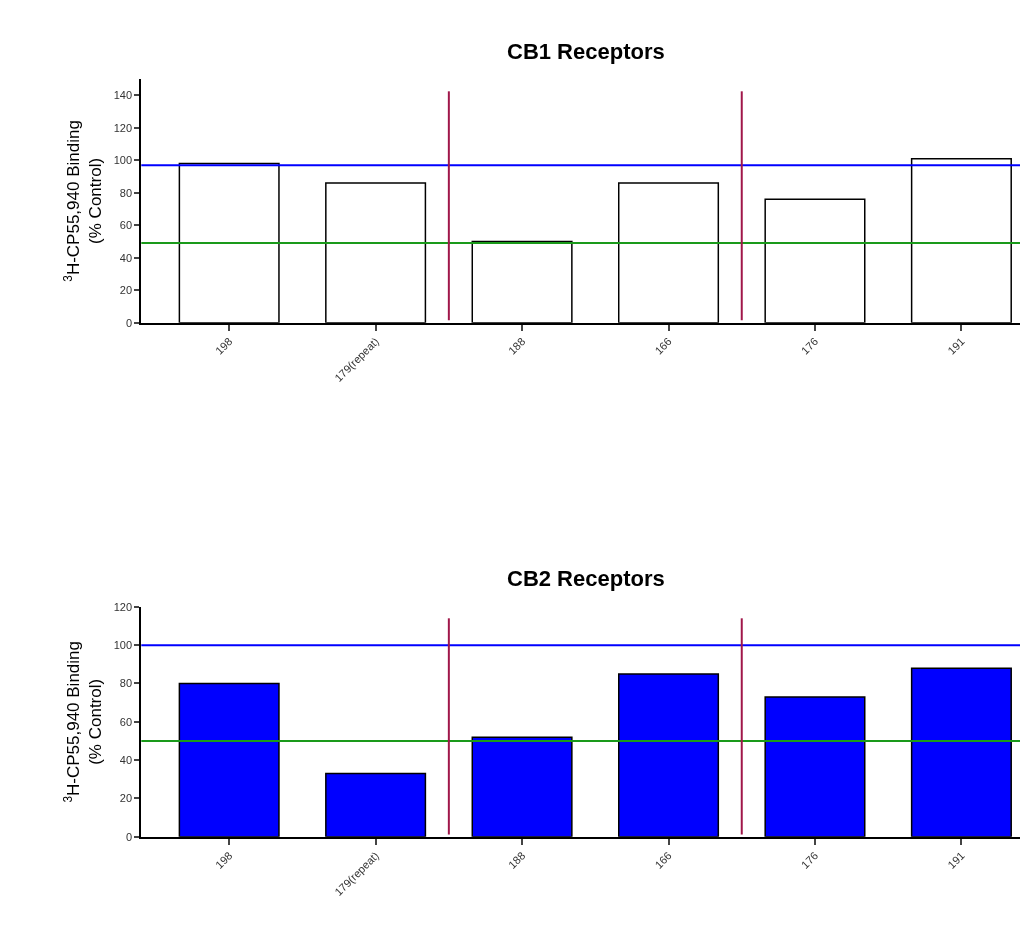 The width and height of the screenshot is (1030, 934). What do you see at coordinates (586, 51) in the screenshot?
I see `chart-title: CB1 Receptors` at bounding box center [586, 51].